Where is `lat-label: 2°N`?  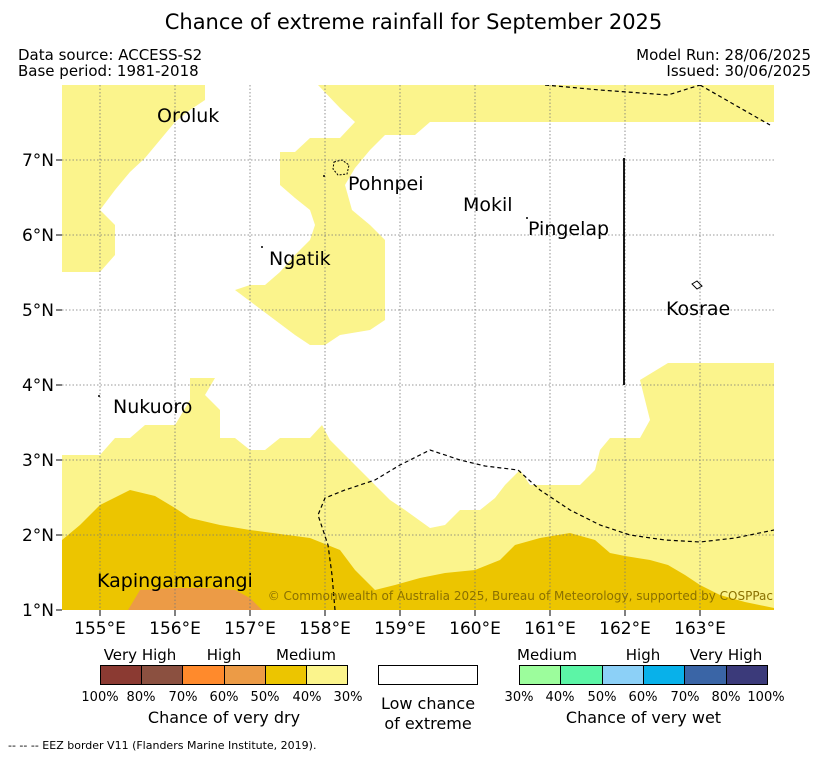 lat-label: 2°N is located at coordinates (38, 536).